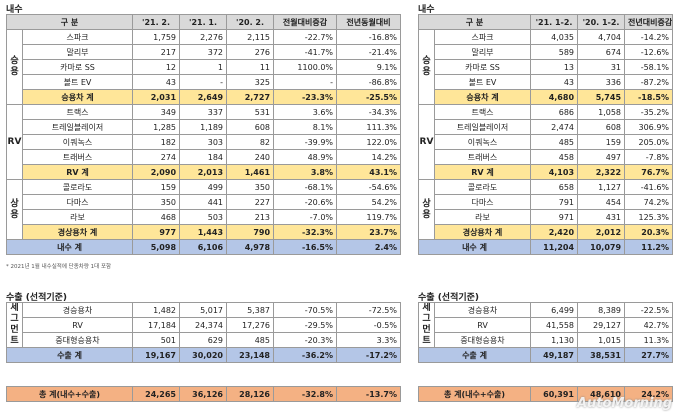  What do you see at coordinates (554, 127) in the screenshot?
I see `value-cell: 2,474` at bounding box center [554, 127].